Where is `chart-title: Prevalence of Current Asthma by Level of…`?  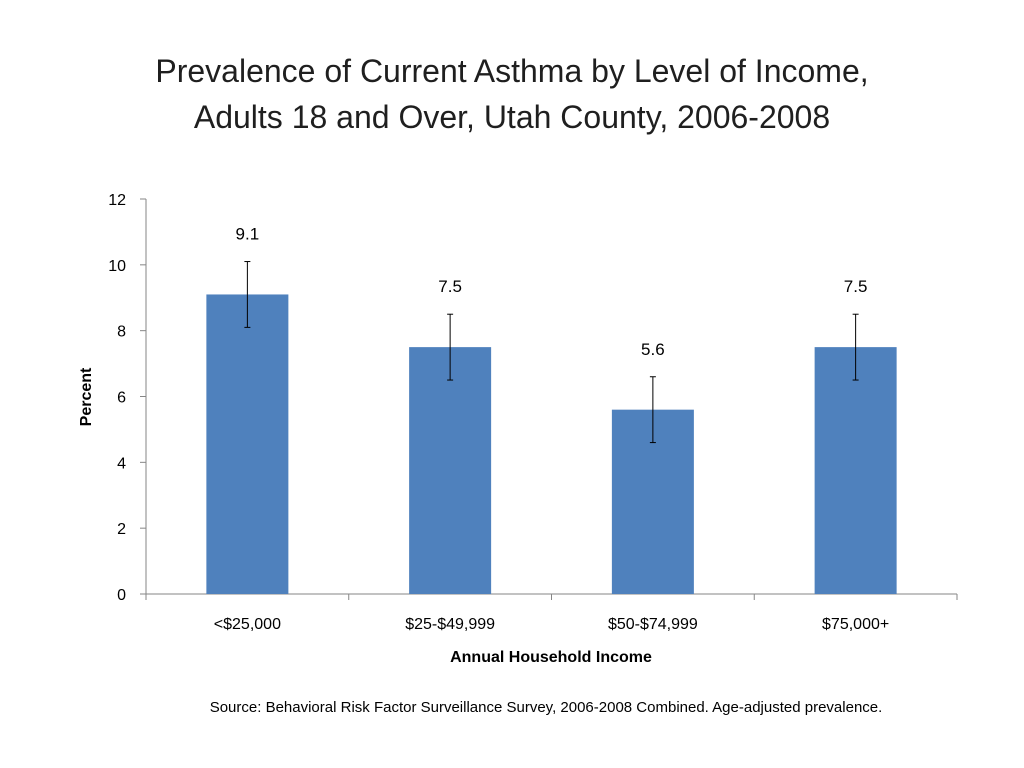 chart-title: Prevalence of Current Asthma by Level of… is located at coordinates (512, 94).